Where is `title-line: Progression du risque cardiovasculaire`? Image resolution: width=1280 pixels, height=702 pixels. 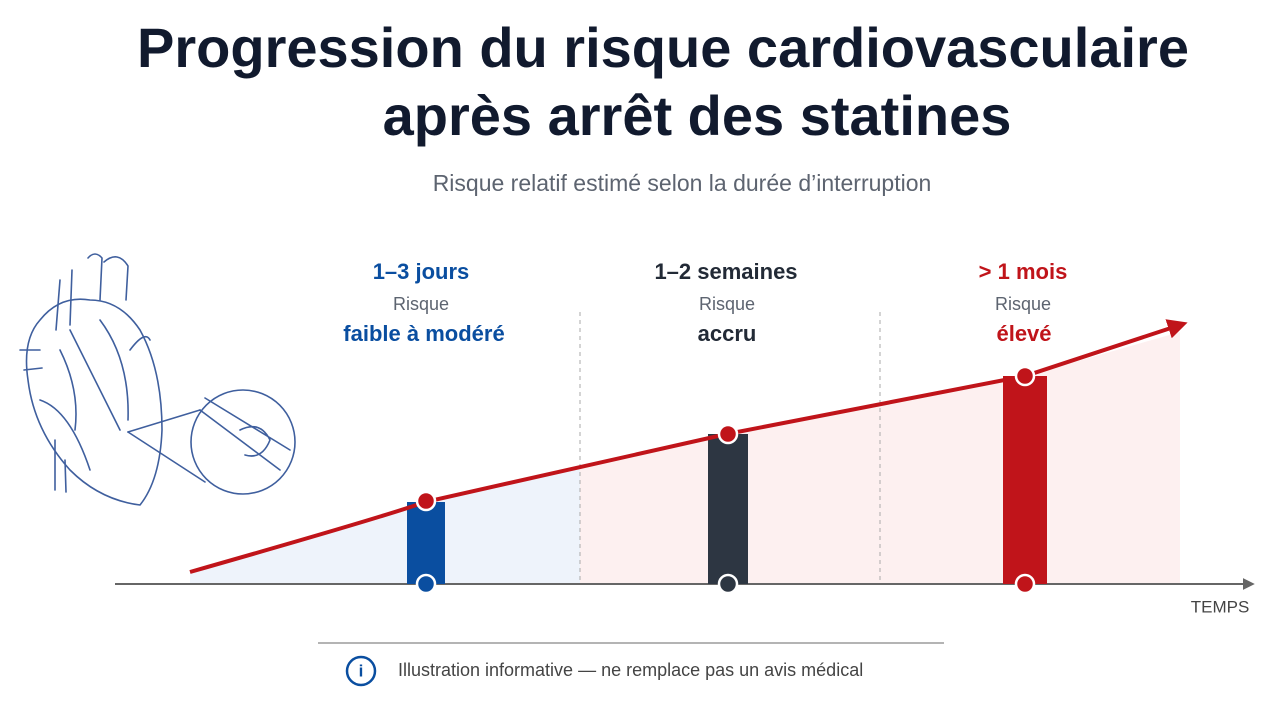
title-line: Progression du risque cardiovasculaire is located at coordinates (663, 47).